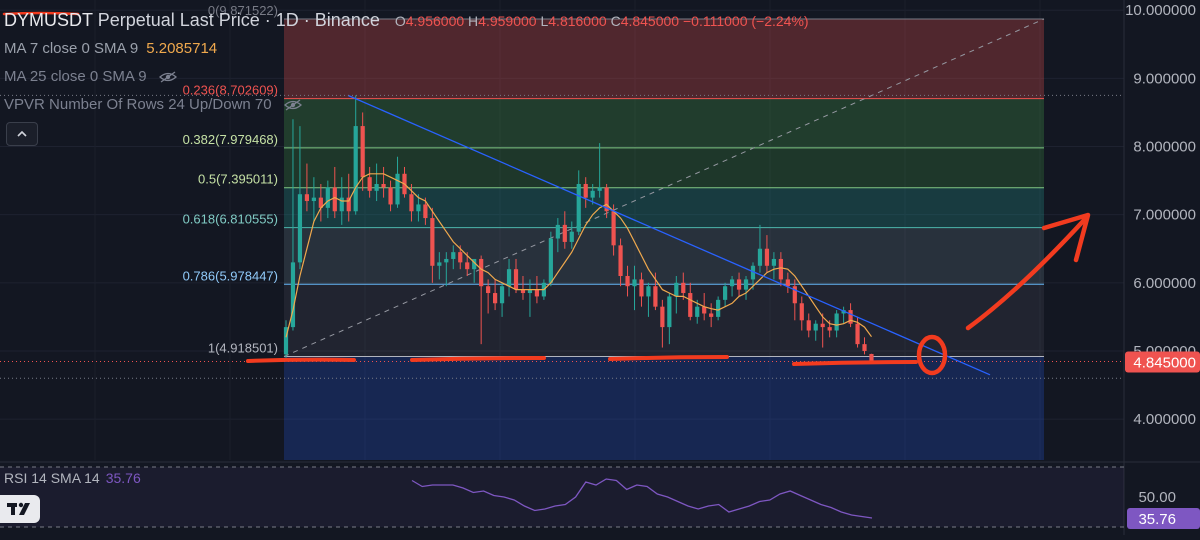 The width and height of the screenshot is (1200, 540). Describe the element at coordinates (20, 509) in the screenshot. I see `tradingview-logo` at that location.